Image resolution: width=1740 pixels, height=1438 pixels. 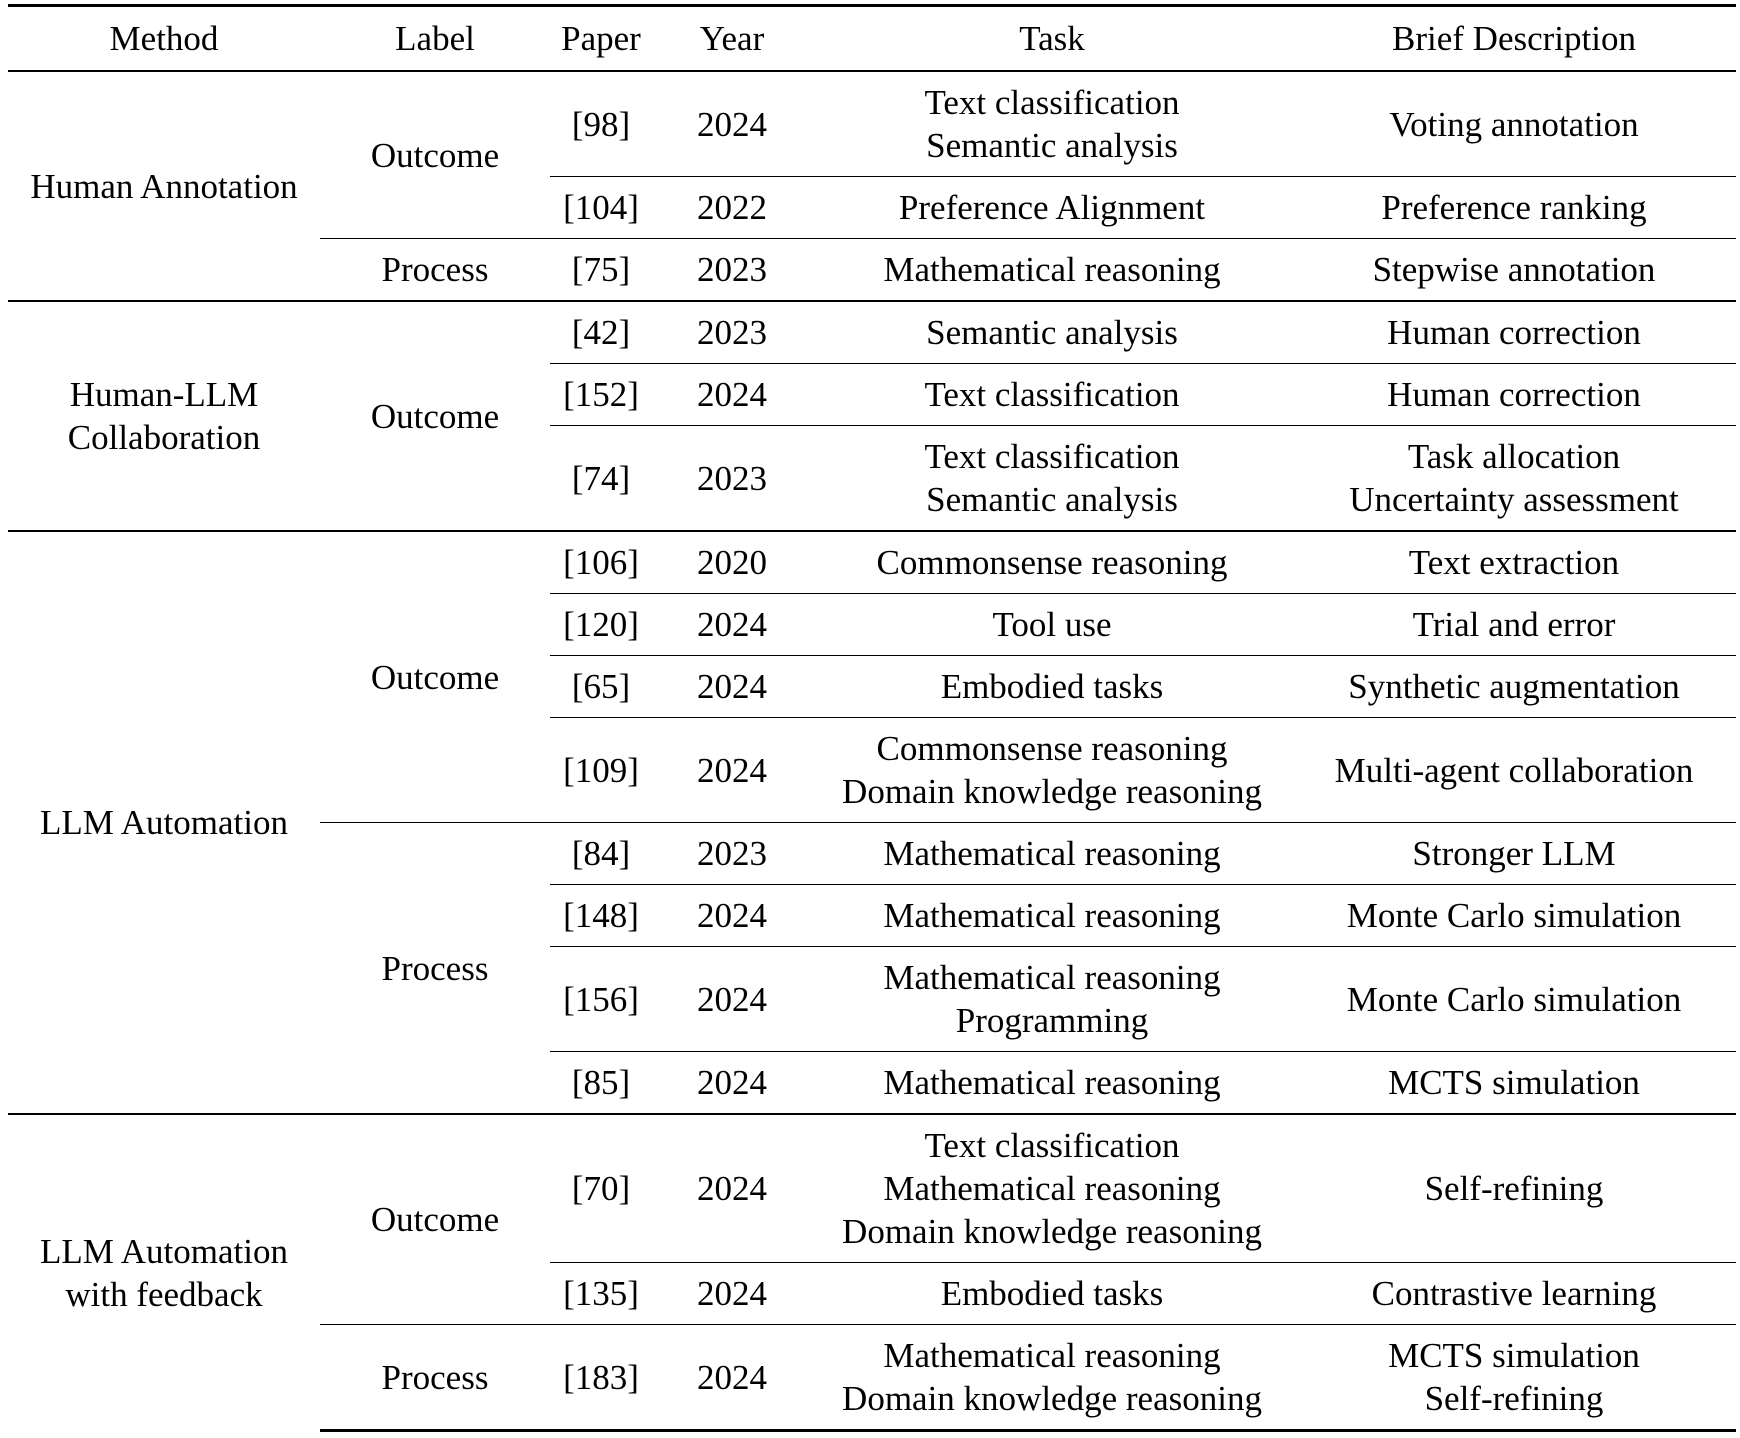 What do you see at coordinates (601, 1188) in the screenshot?
I see `paper-cell: [70]` at bounding box center [601, 1188].